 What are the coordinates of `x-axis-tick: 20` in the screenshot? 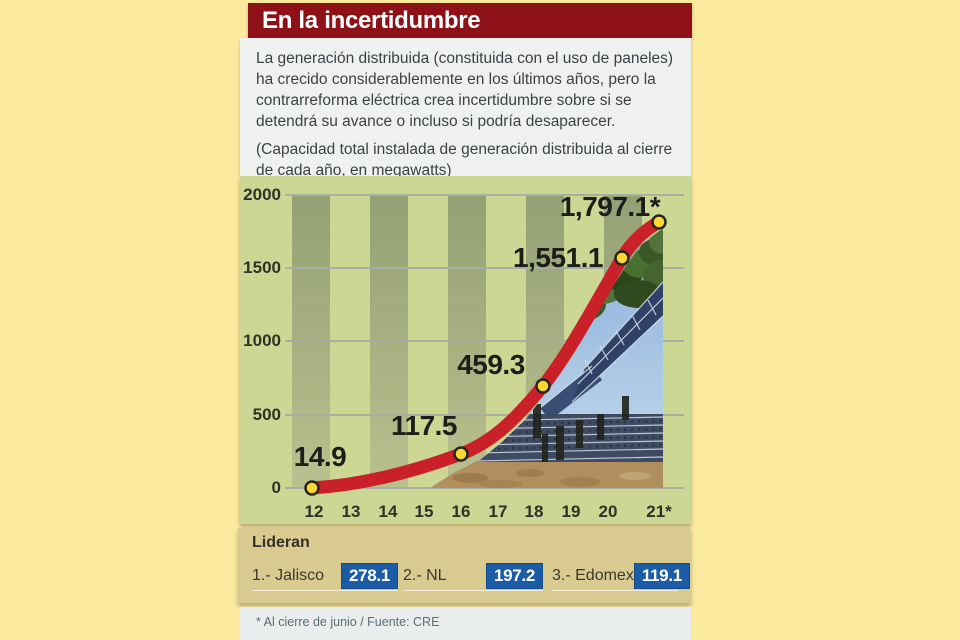 It's located at (608, 511).